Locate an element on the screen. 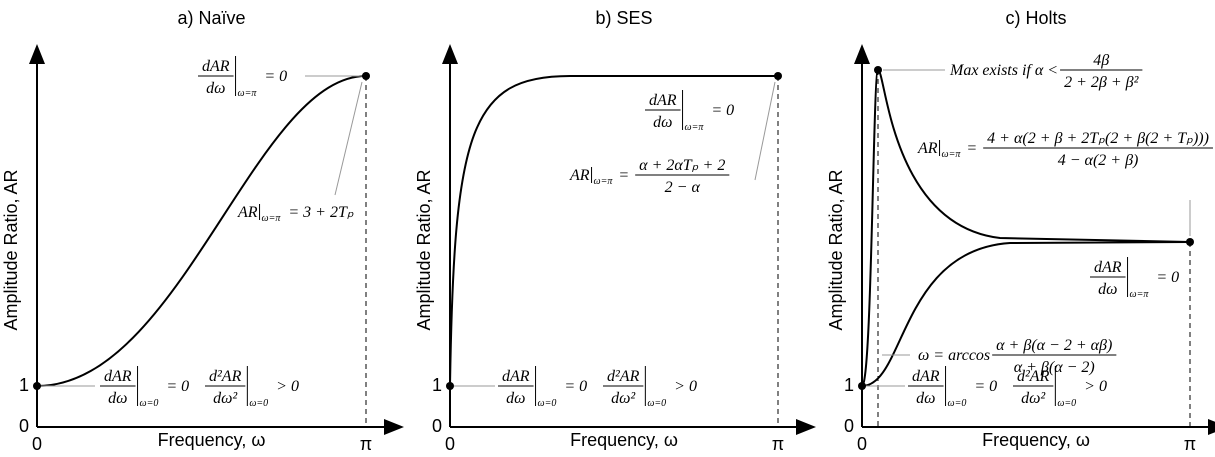 The image size is (1215, 457). denominator: 2 − α is located at coordinates (683, 187).